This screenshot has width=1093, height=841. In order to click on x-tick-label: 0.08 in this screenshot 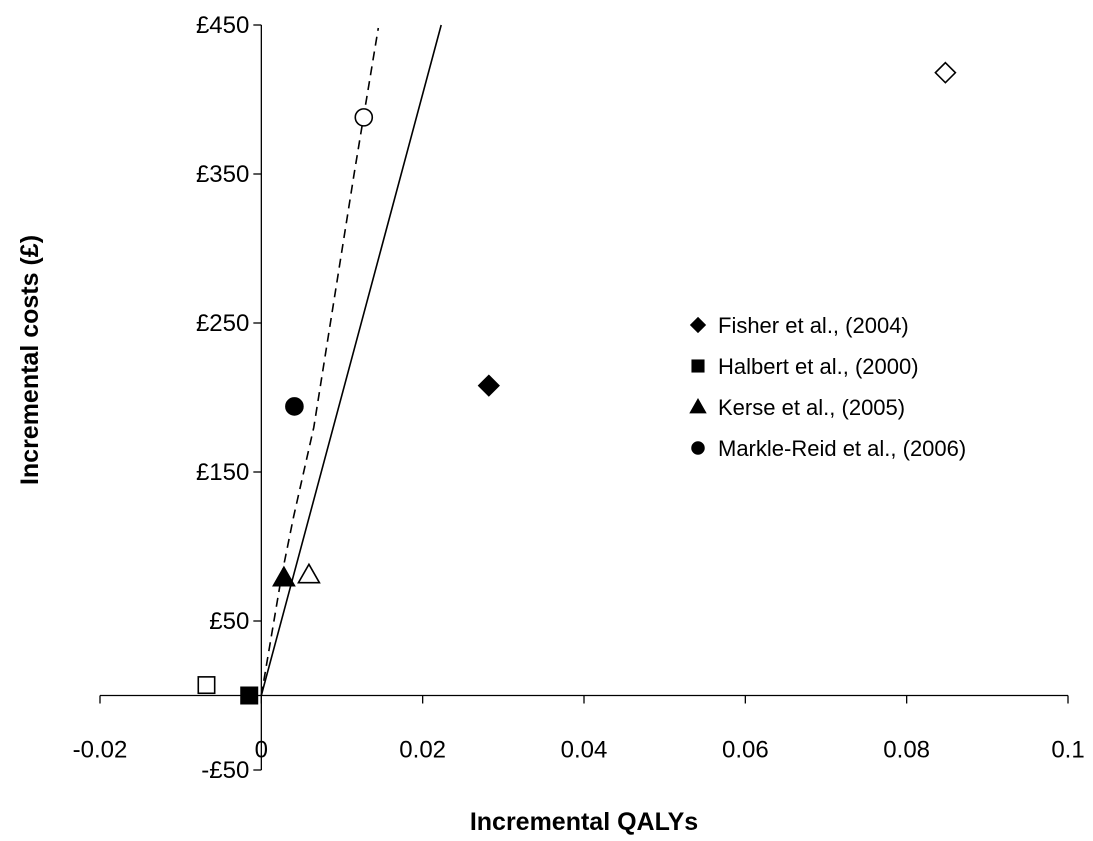, I will do `click(906, 750)`.